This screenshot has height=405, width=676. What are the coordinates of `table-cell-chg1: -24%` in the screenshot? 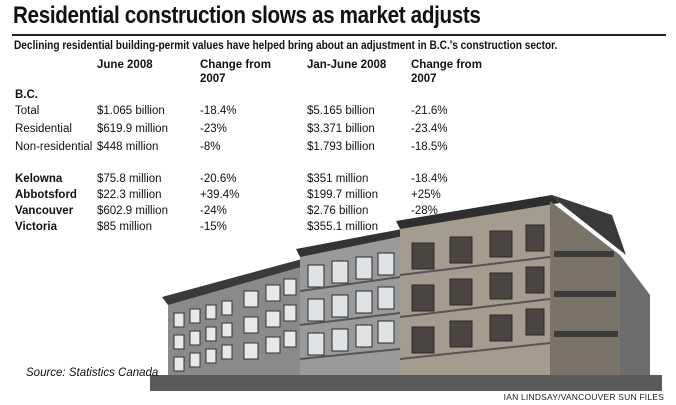 It's located at (213, 211).